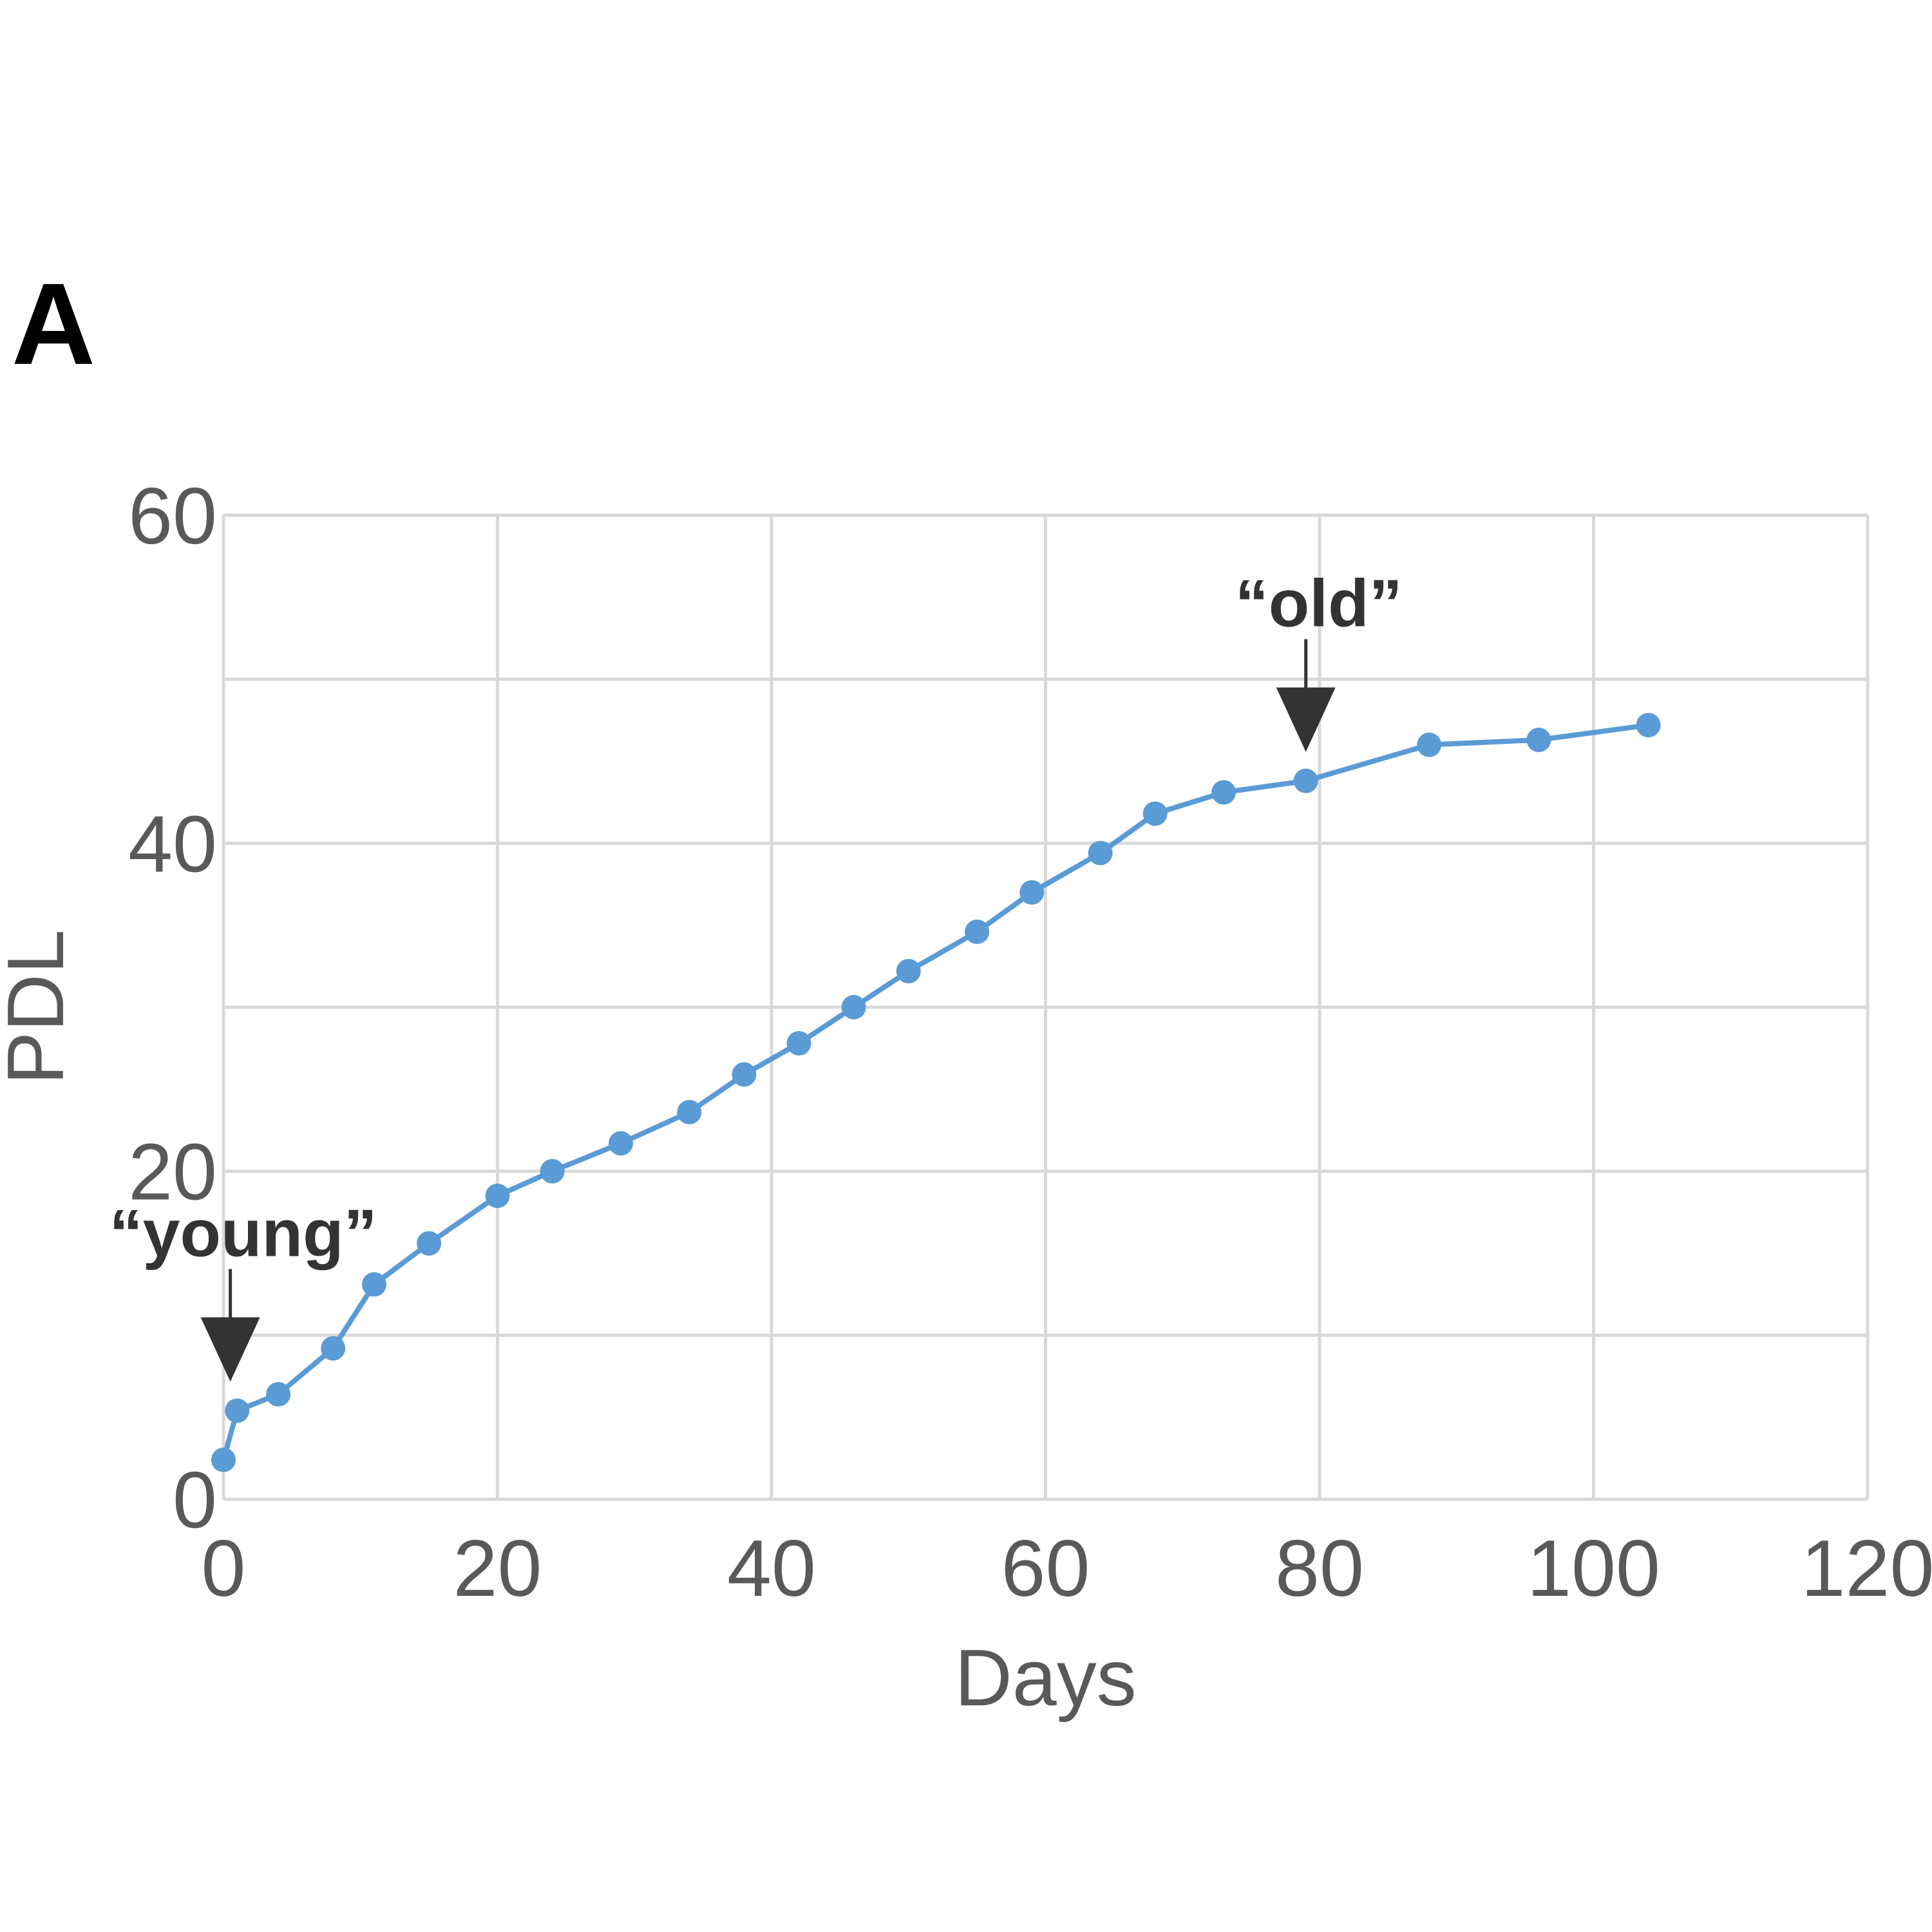 This screenshot has height=1932, width=1932. I want to click on y-tick-label: 60, so click(173, 516).